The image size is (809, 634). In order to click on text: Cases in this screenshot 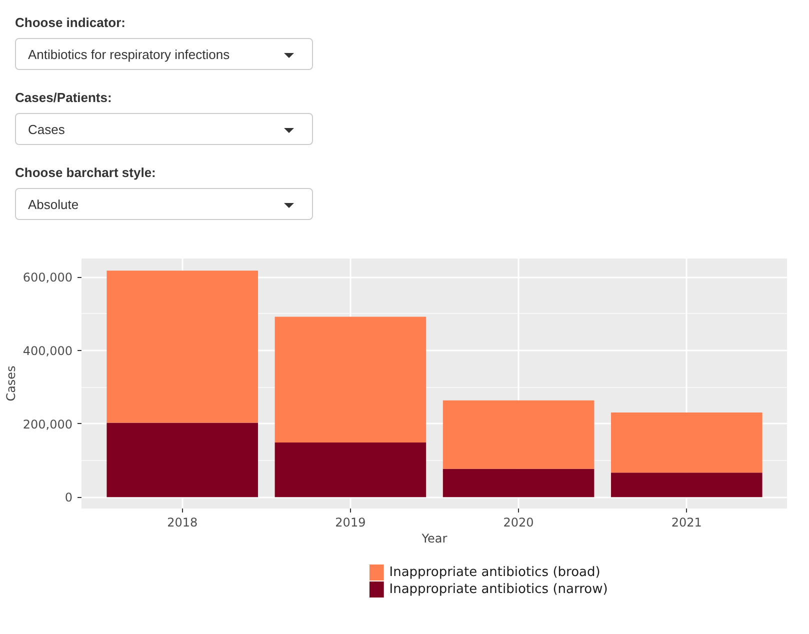, I will do `click(164, 129)`.